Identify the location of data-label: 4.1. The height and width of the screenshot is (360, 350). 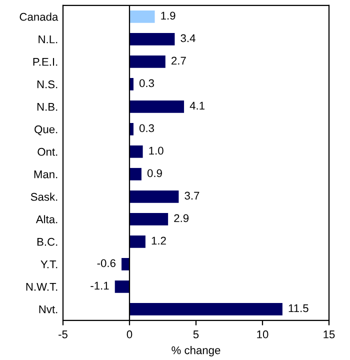
(197, 106).